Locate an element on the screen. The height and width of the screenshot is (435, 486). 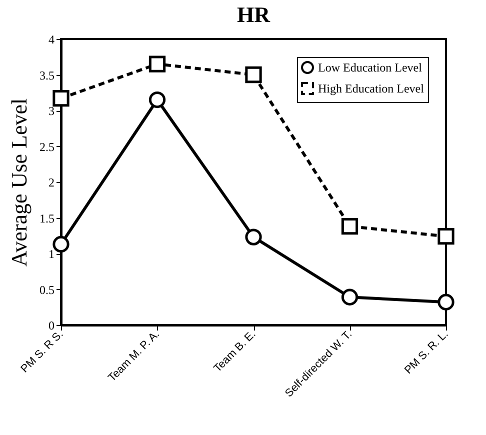
y-tick-label: 1.5 is located at coordinates (47, 218).